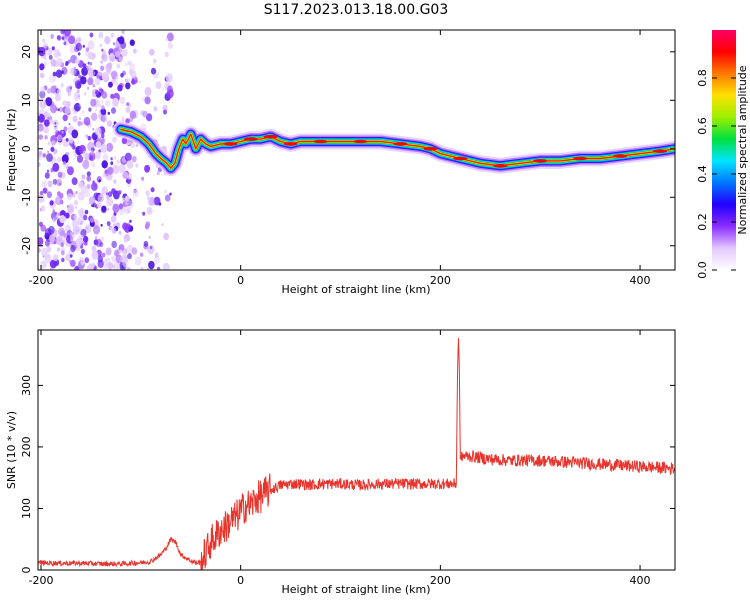 The height and width of the screenshot is (600, 750). Describe the element at coordinates (26, 148) in the screenshot. I see `spectrogram-y-tick-label: 0` at that location.